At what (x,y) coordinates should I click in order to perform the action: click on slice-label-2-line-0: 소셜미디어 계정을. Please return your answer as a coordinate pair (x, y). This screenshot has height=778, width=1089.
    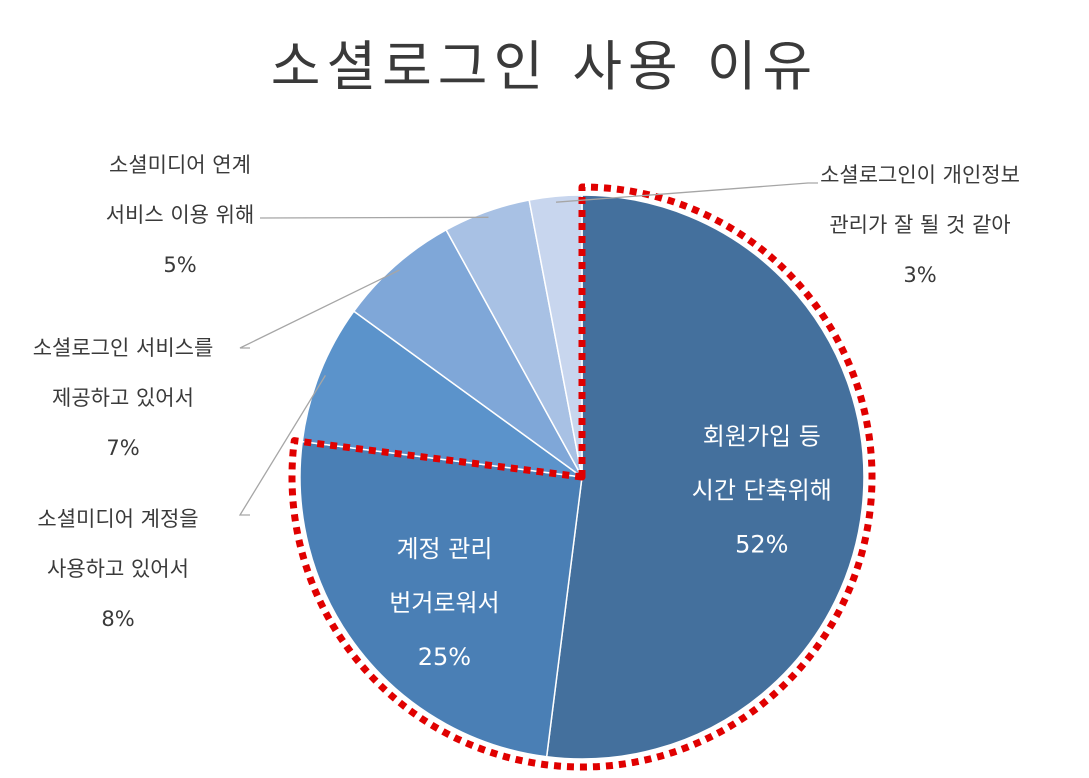
    Looking at the image, I should click on (117, 519).